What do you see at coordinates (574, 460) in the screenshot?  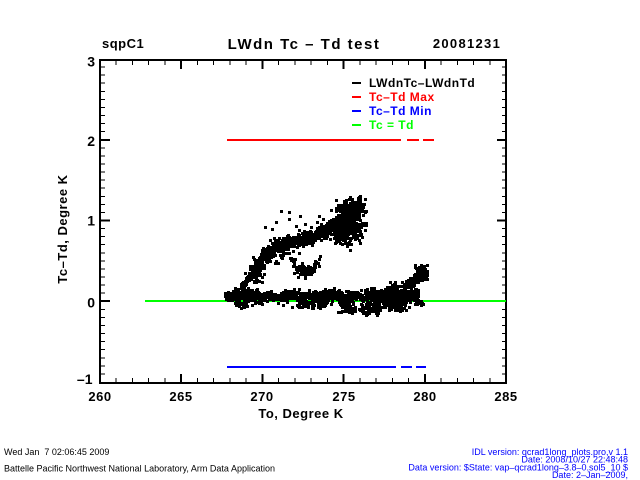 I see `svg-text: Date: 2008/10/27 22:48:48` at bounding box center [574, 460].